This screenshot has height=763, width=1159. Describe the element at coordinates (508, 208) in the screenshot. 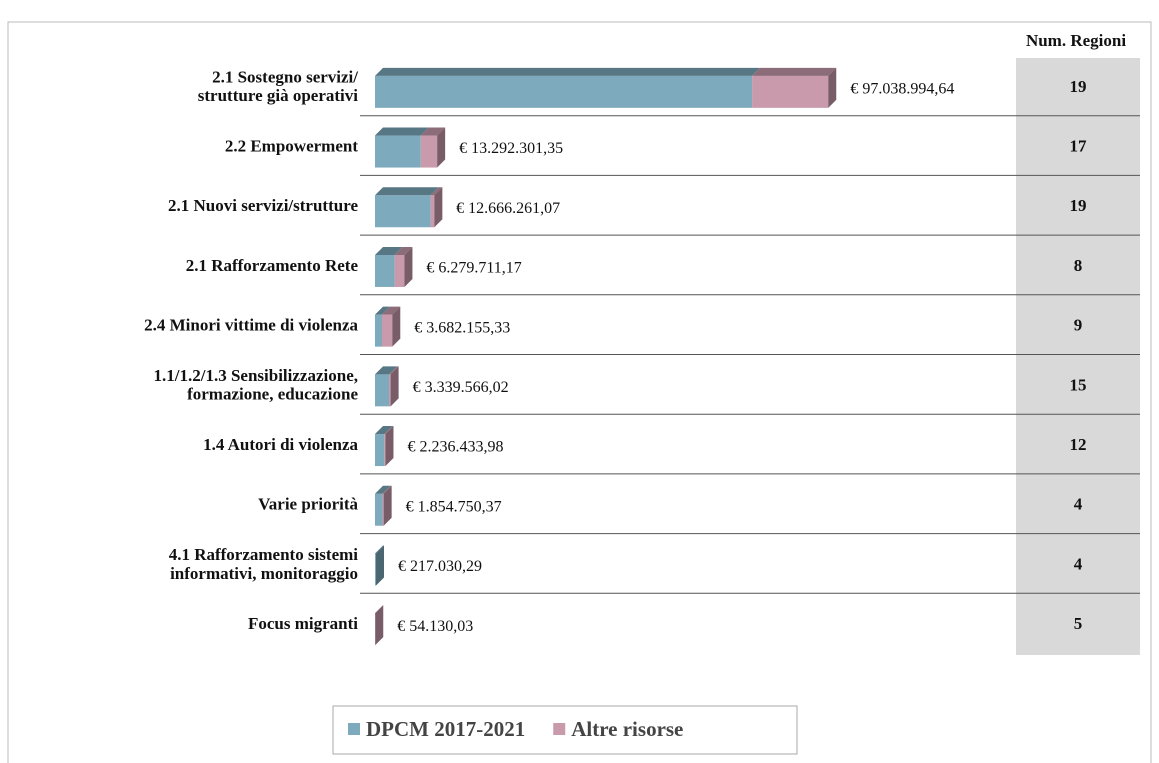

I see `total-label: € 12.666.261,07` at that location.